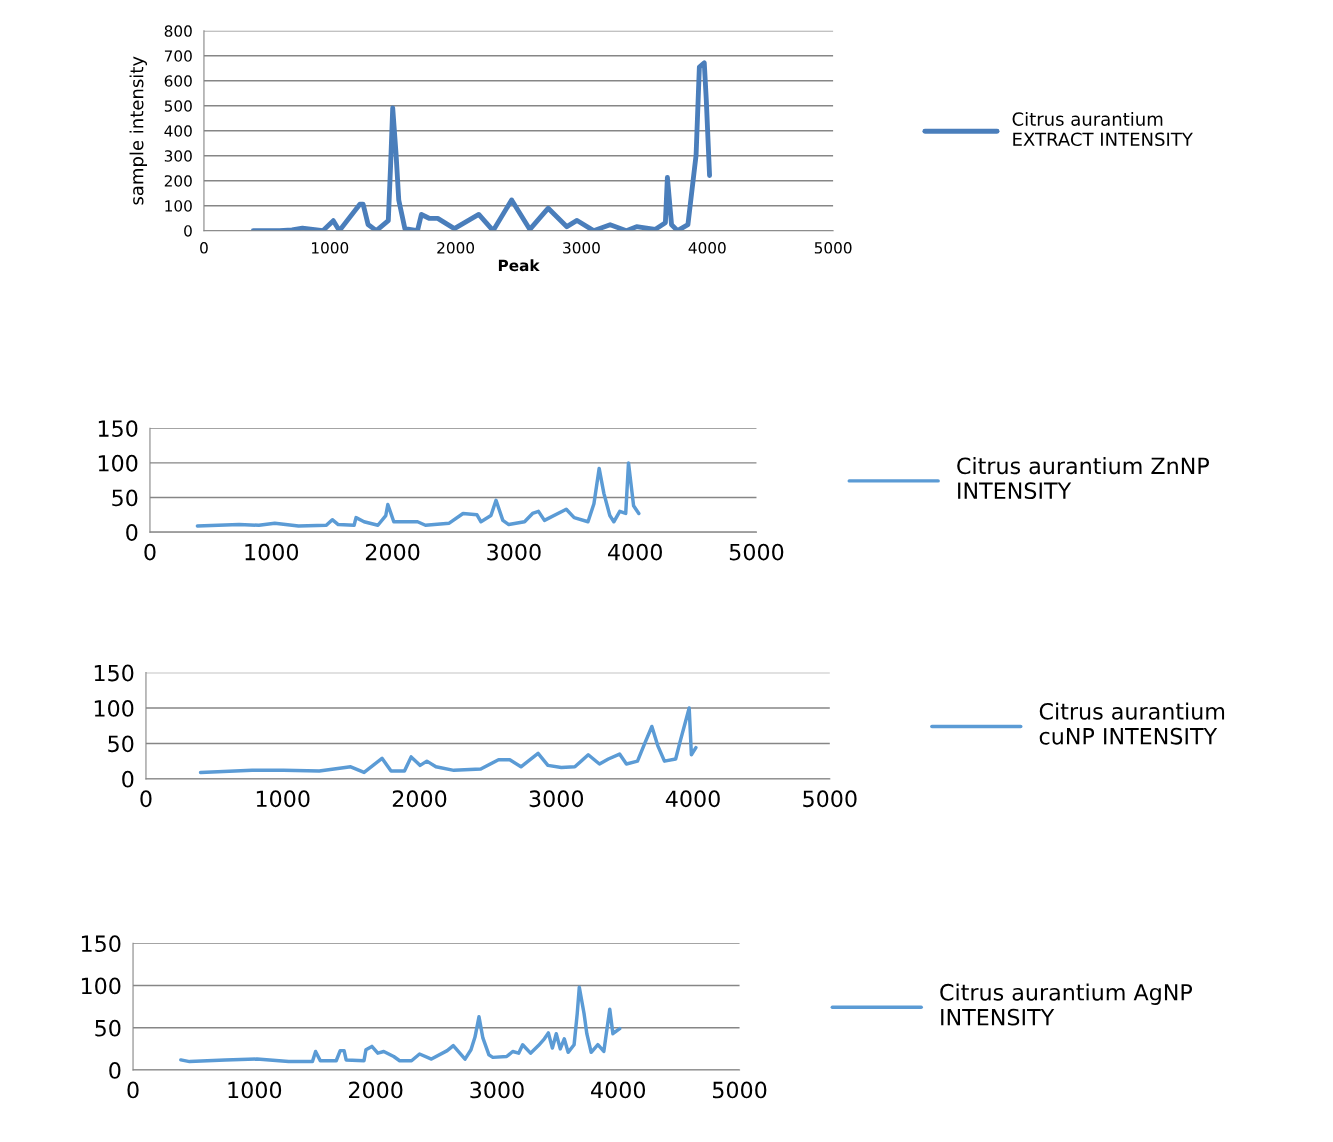 This screenshot has height=1142, width=1333. What do you see at coordinates (178, 106) in the screenshot?
I see `y-tick-label: 500` at bounding box center [178, 106].